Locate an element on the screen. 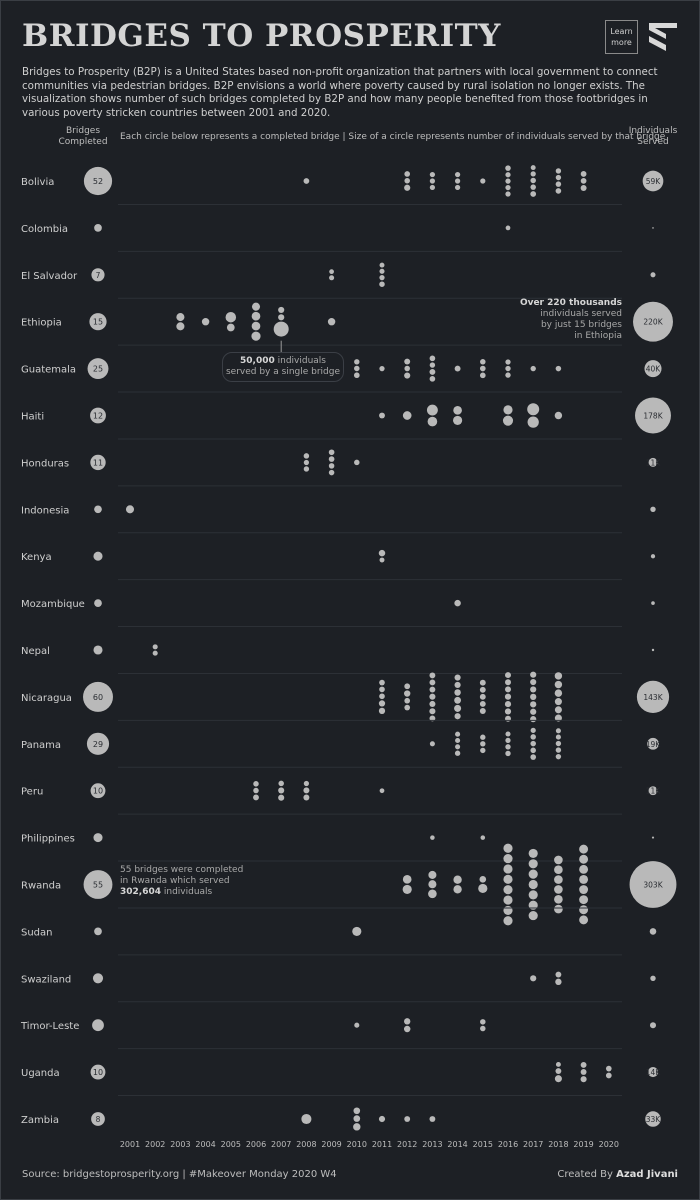 The image size is (700, 1200). served-total-circle-panama is located at coordinates (653, 743).